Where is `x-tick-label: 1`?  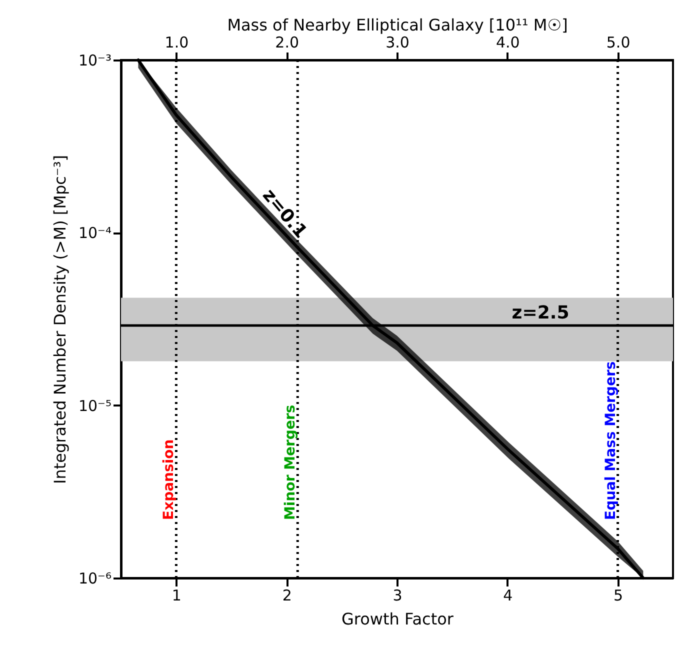 x-tick-label: 1 is located at coordinates (177, 595).